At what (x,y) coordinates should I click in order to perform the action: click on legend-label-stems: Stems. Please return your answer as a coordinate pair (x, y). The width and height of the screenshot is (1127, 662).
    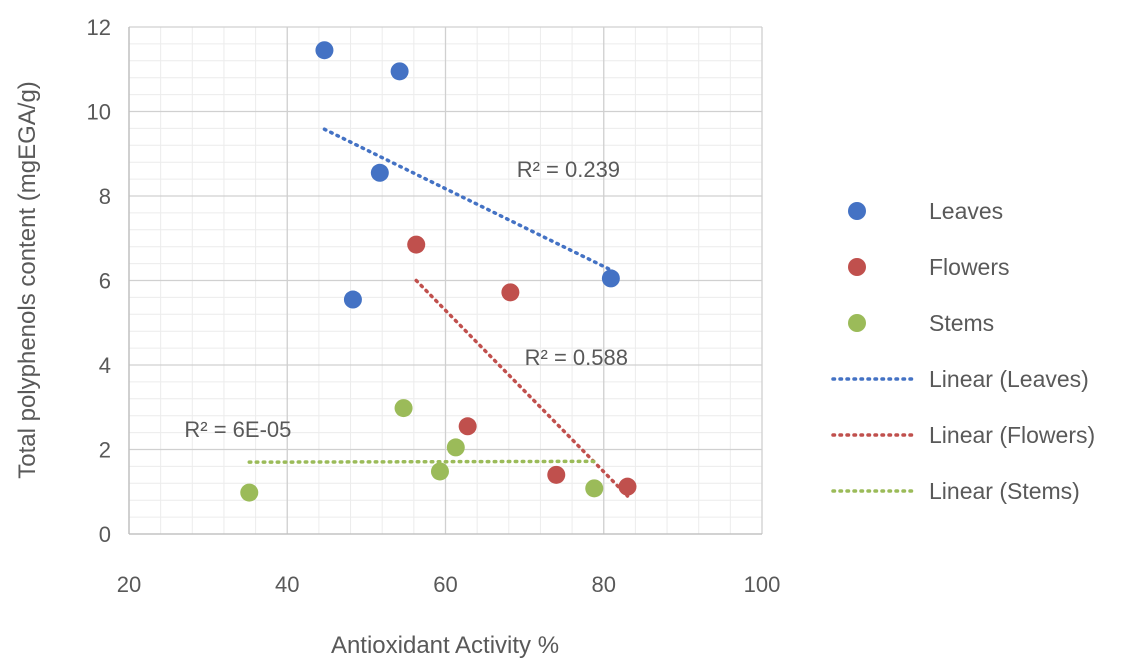
    Looking at the image, I should click on (961, 323).